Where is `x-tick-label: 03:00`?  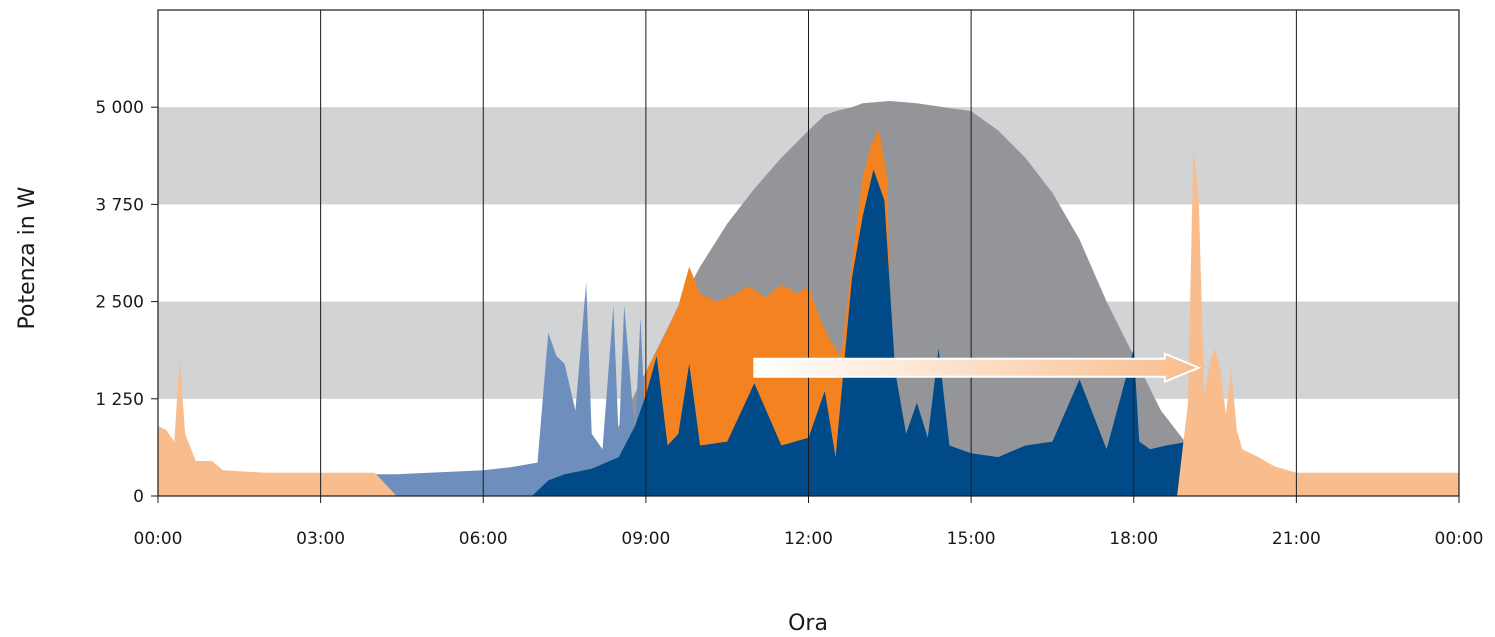
x-tick-label: 03:00 is located at coordinates (320, 539).